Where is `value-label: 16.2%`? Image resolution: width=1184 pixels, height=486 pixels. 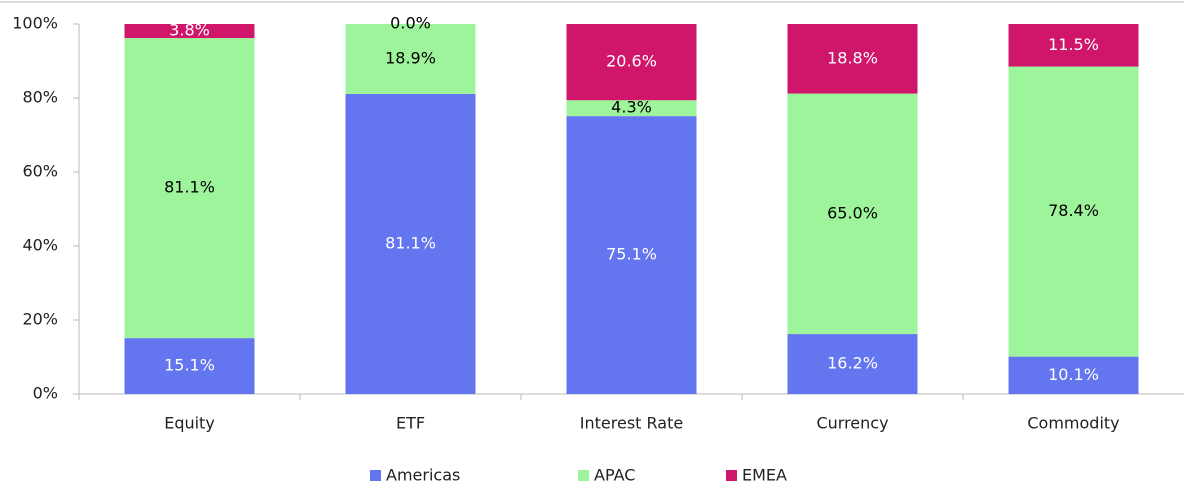 value-label: 16.2% is located at coordinates (852, 363).